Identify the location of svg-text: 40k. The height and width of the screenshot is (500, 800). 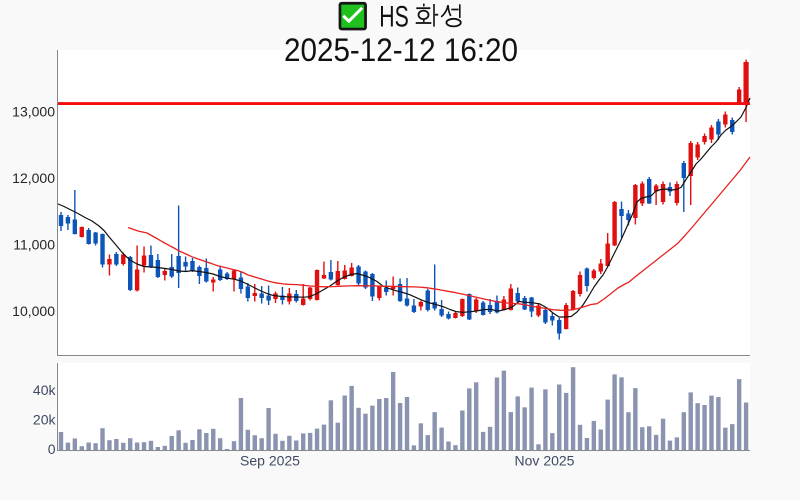
(45, 390).